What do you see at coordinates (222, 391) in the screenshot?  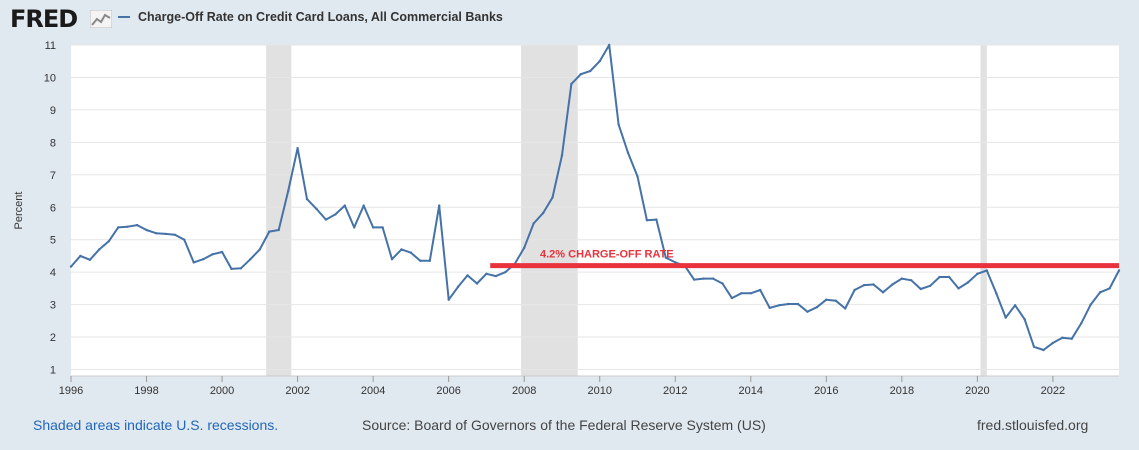 I see `x-tick-label-2000: 2000` at bounding box center [222, 391].